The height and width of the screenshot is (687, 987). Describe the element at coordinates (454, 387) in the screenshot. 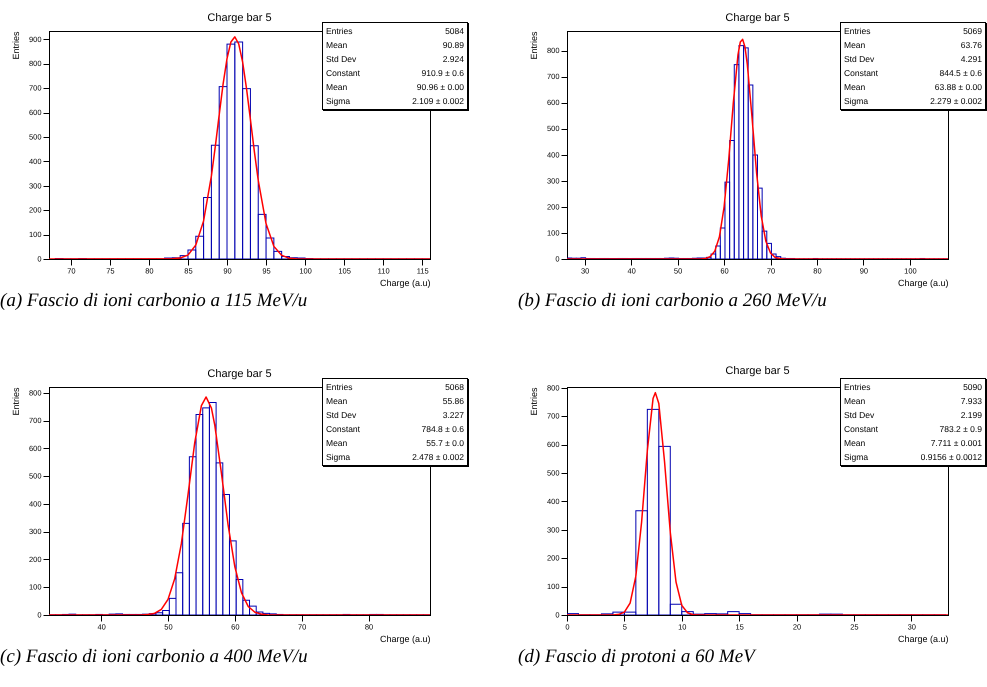

I see `text: 5068` at that location.